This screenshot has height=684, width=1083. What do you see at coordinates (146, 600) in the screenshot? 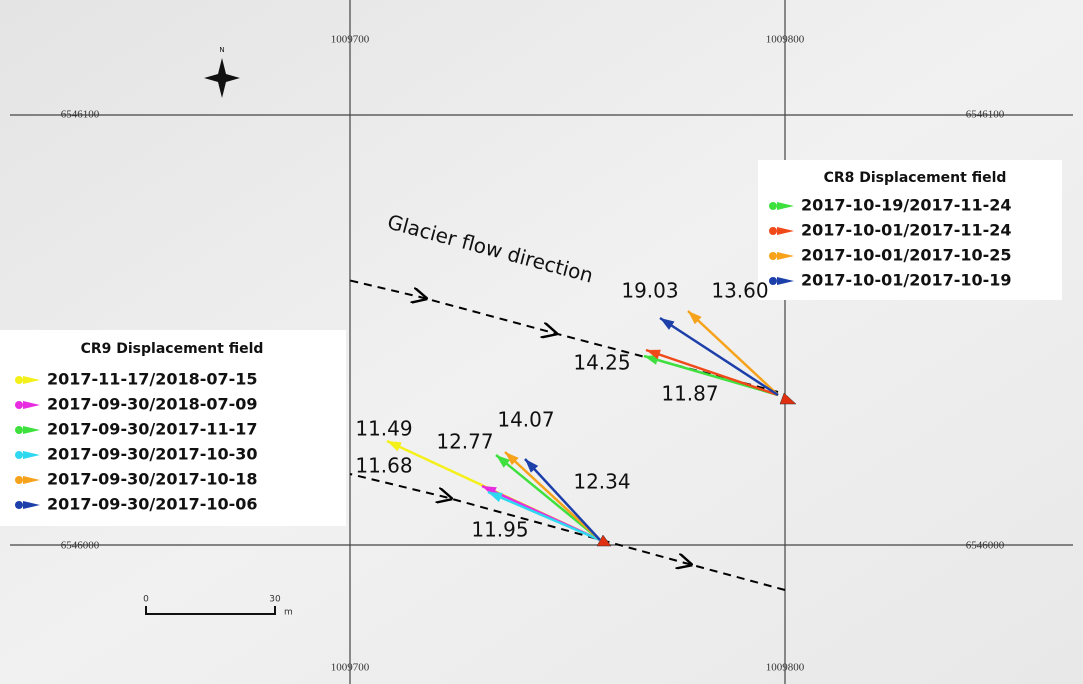
I see `scale-label: 0` at bounding box center [146, 600].